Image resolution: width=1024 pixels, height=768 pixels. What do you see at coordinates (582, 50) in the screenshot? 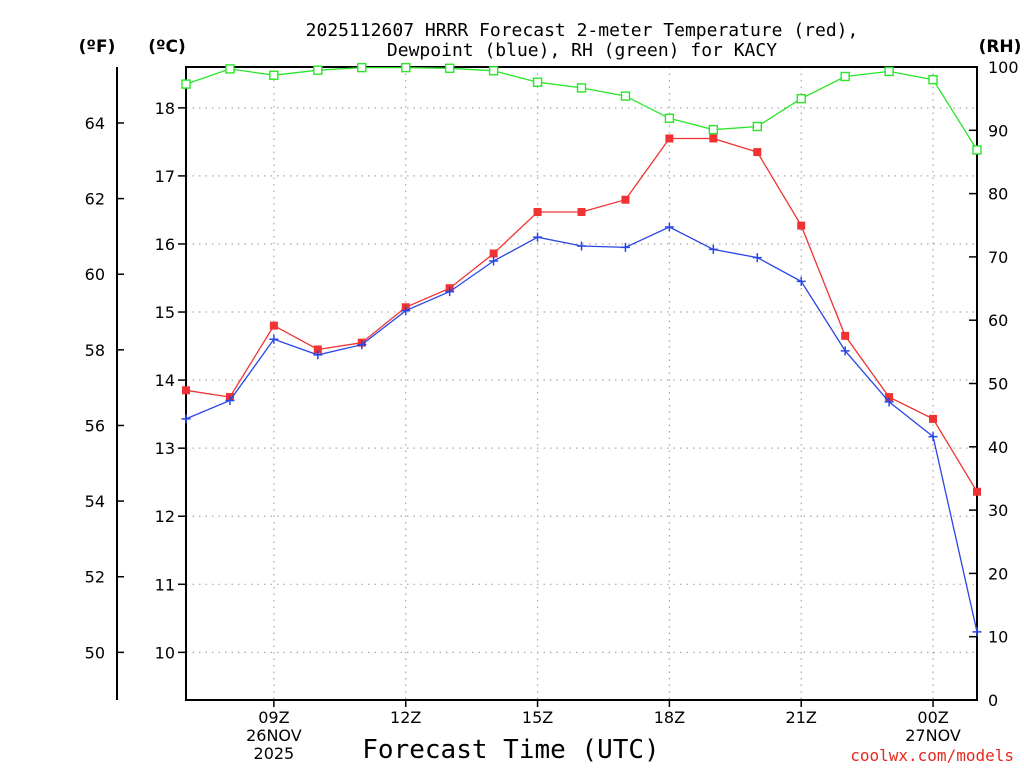
I see `chart-subtitle: Dewpoint (blue), RH (green) for KACY` at bounding box center [582, 50].